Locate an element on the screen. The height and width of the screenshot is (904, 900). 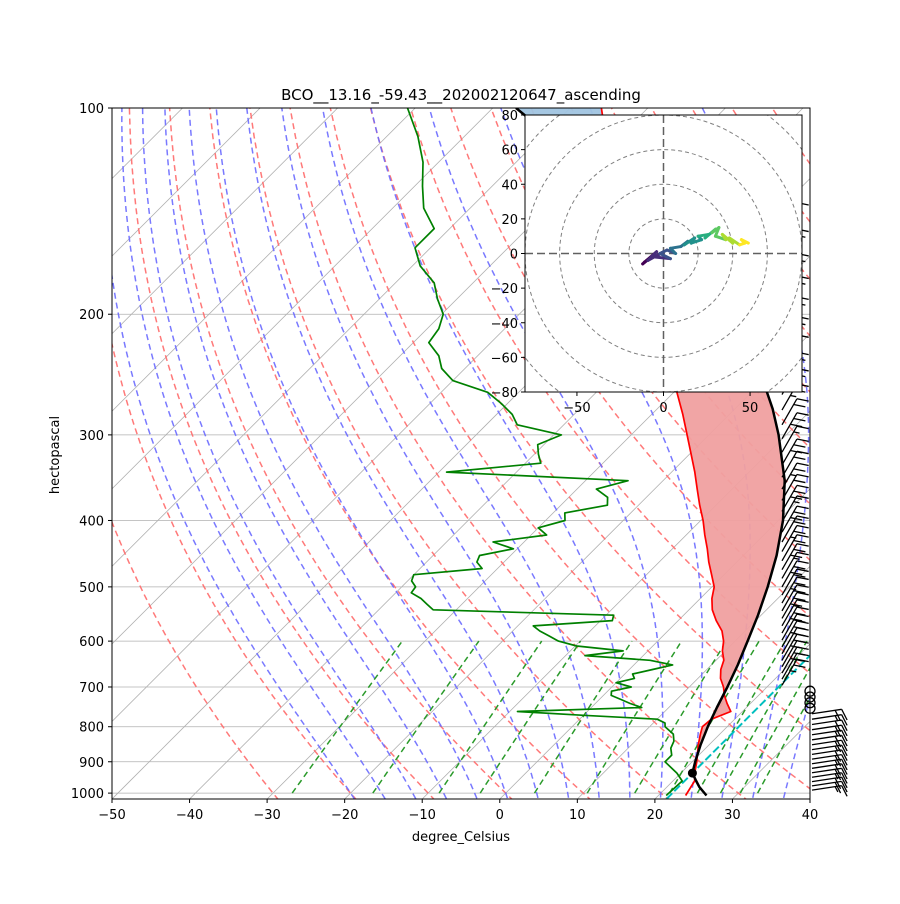
y-tick-label: 700 is located at coordinates (91, 688).